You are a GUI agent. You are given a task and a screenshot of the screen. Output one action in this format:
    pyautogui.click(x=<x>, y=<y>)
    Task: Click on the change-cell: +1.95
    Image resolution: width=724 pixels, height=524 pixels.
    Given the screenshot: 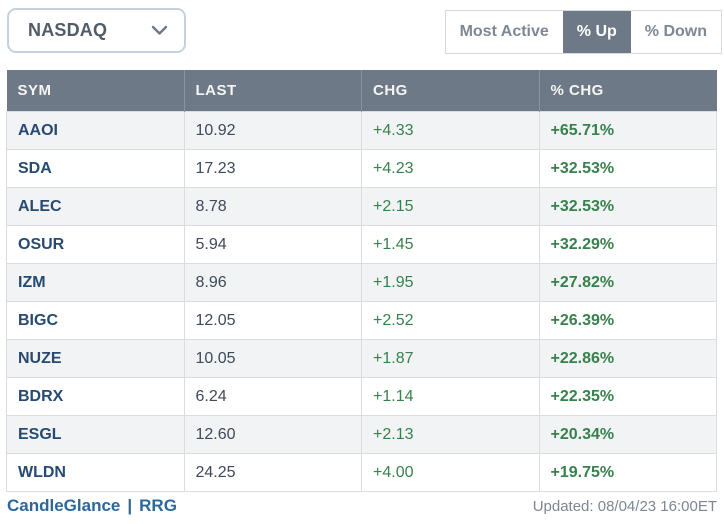 What is the action you would take?
    pyautogui.click(x=450, y=282)
    